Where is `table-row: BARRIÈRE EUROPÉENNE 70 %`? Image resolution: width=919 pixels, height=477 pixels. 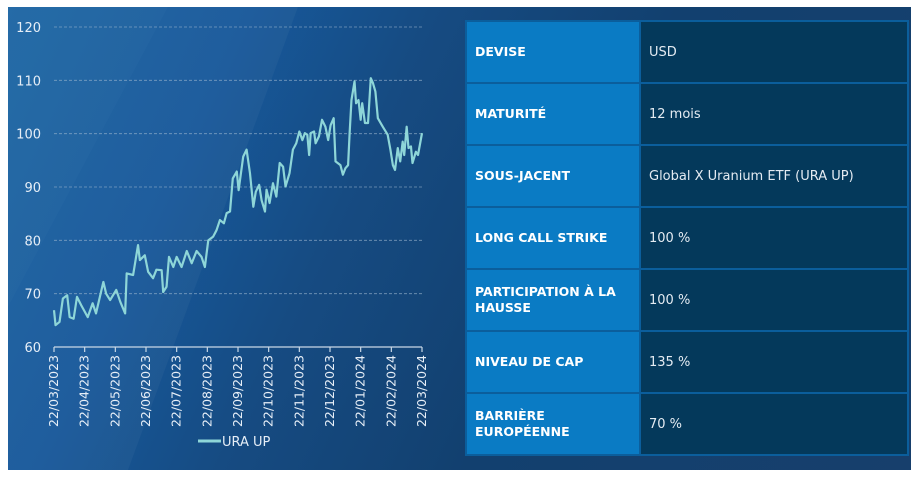
table-row: BARRIÈRE EUROPÉENNE 70 % is located at coordinates (687, 424).